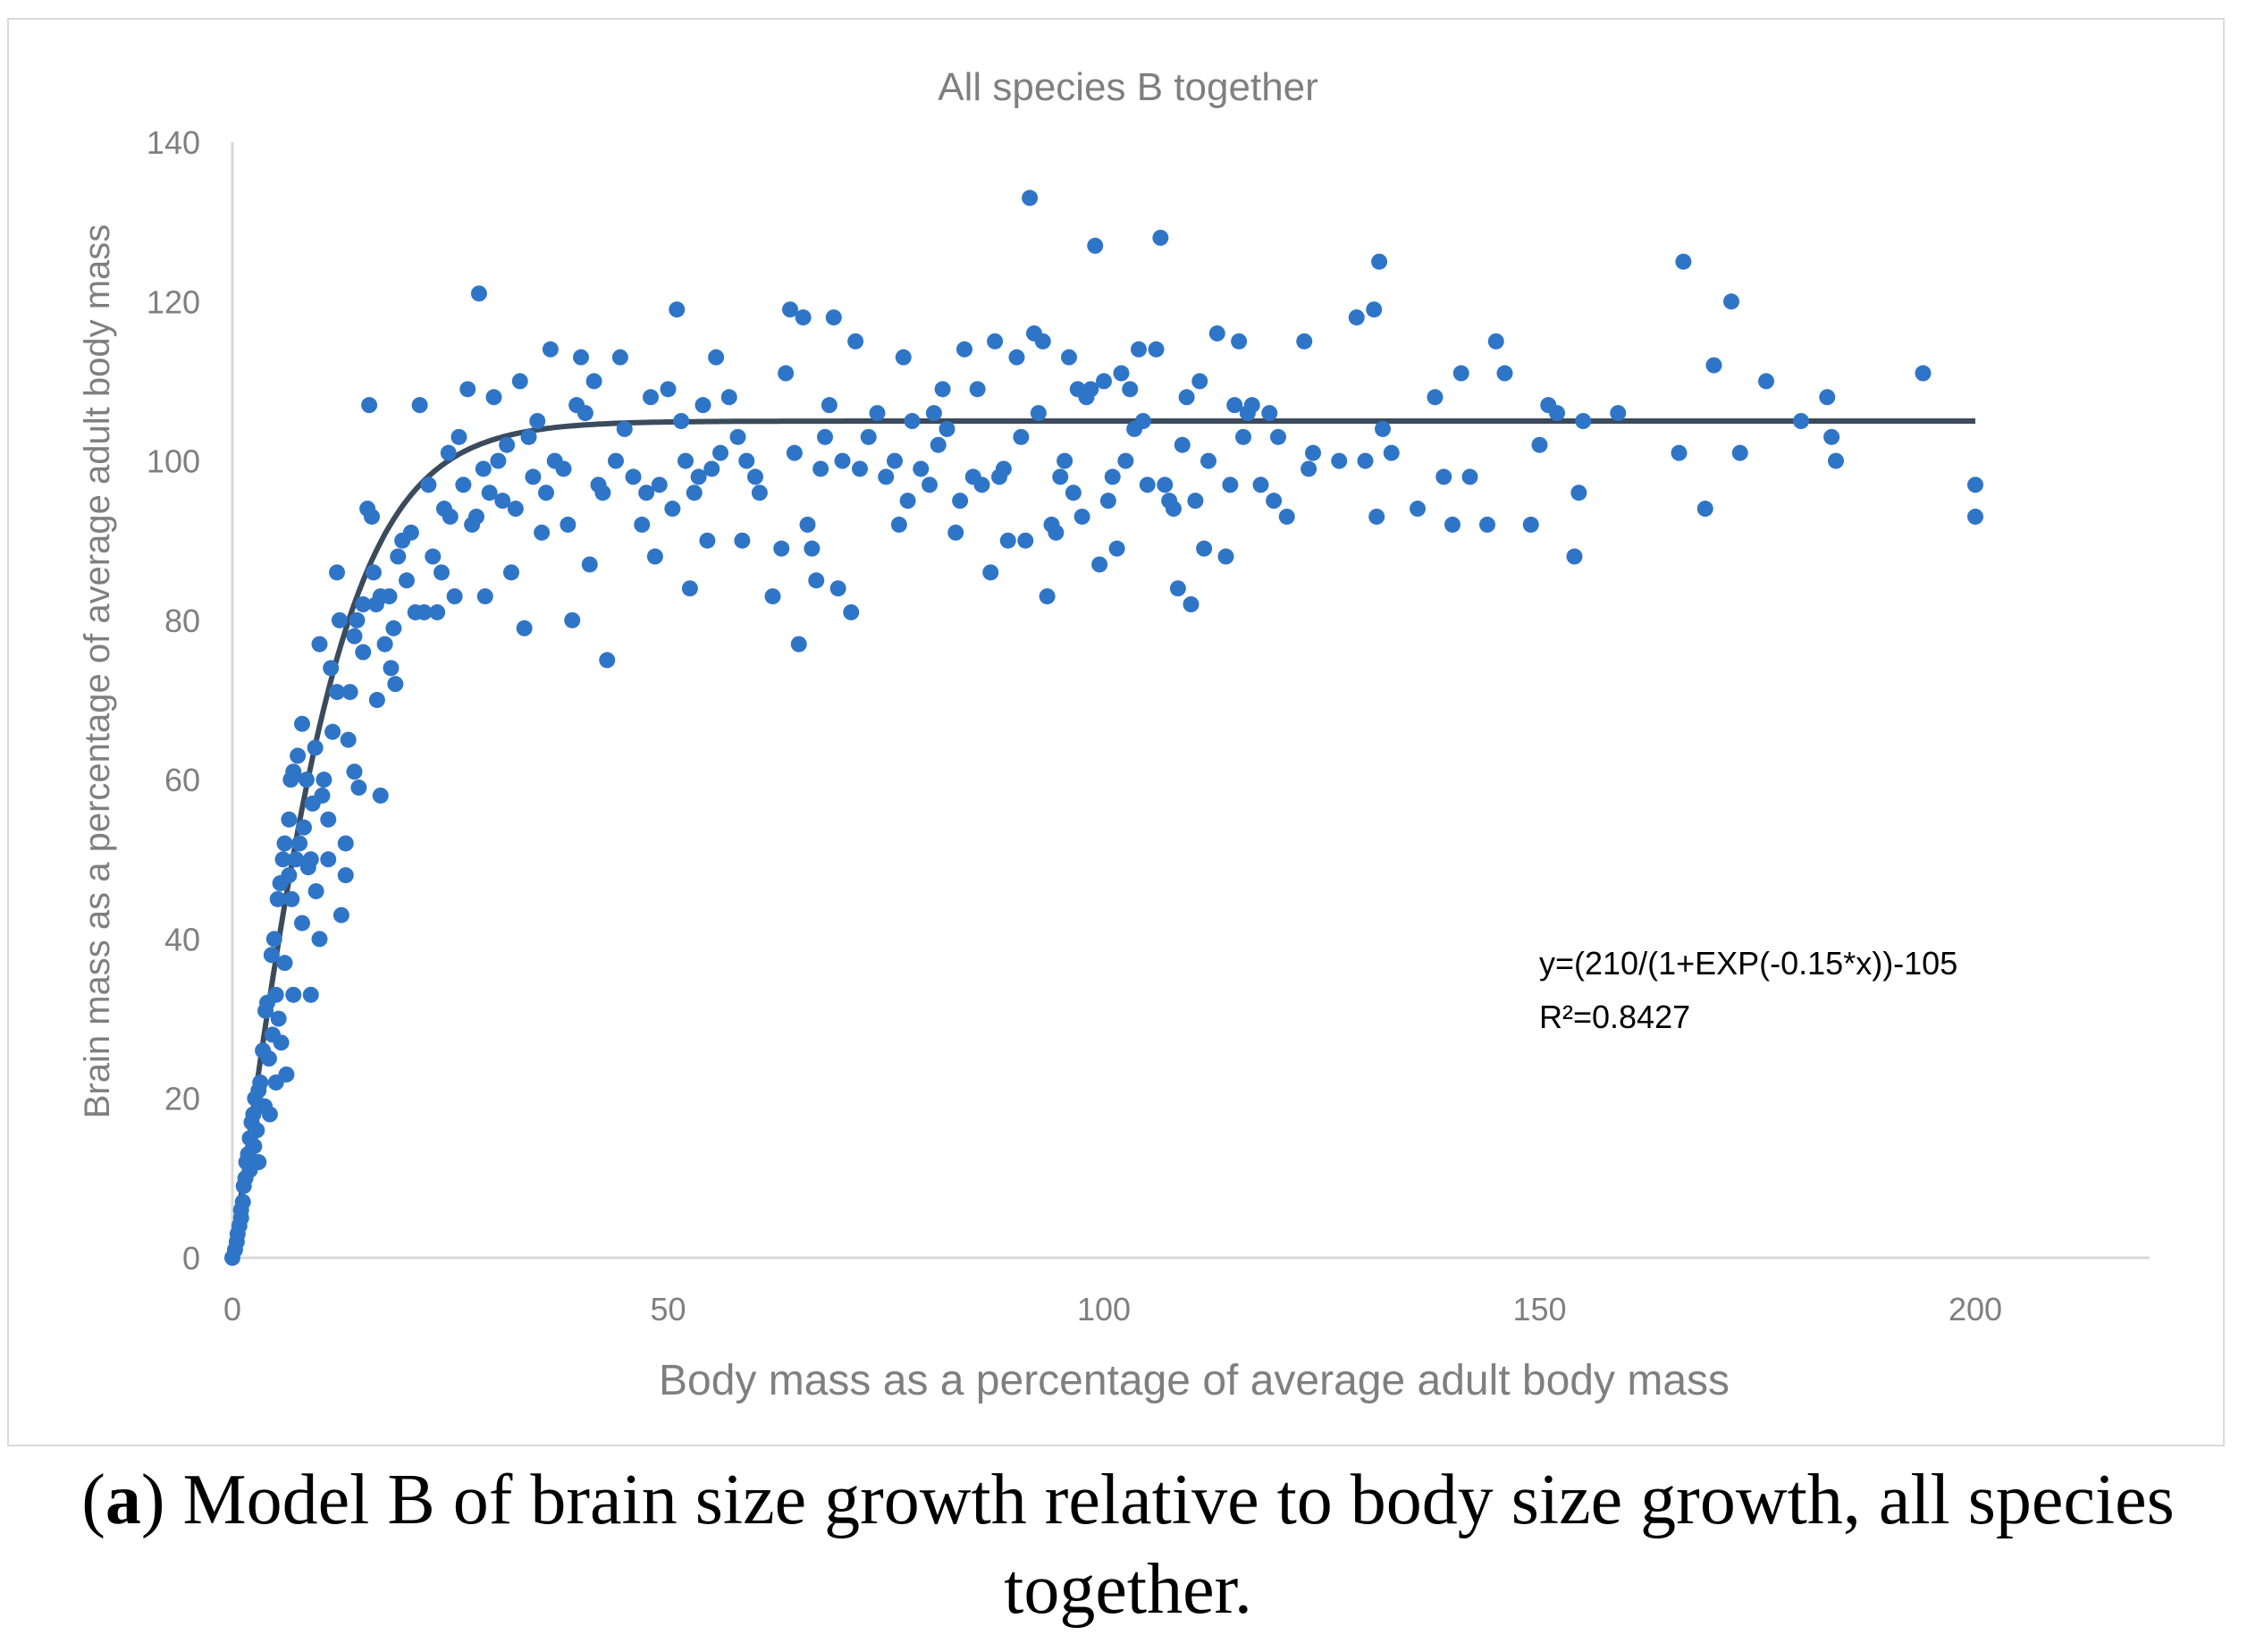 This screenshot has width=2256, height=1652. Describe the element at coordinates (1539, 1309) in the screenshot. I see `x-tick-label: 150` at that location.